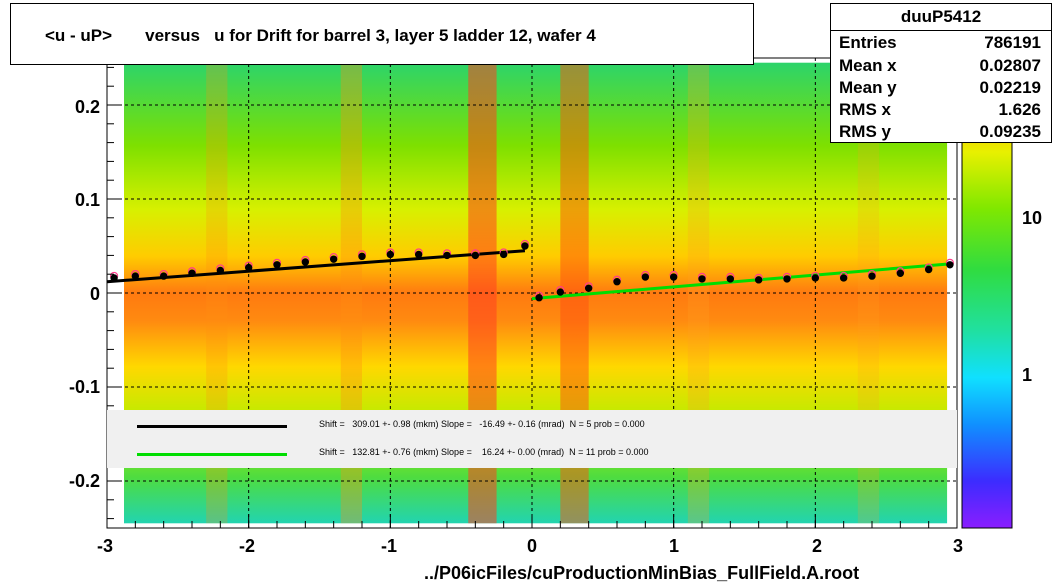 The width and height of the screenshot is (1064, 587). What do you see at coordinates (868, 42) in the screenshot?
I see `stats-label: Entries` at bounding box center [868, 42].